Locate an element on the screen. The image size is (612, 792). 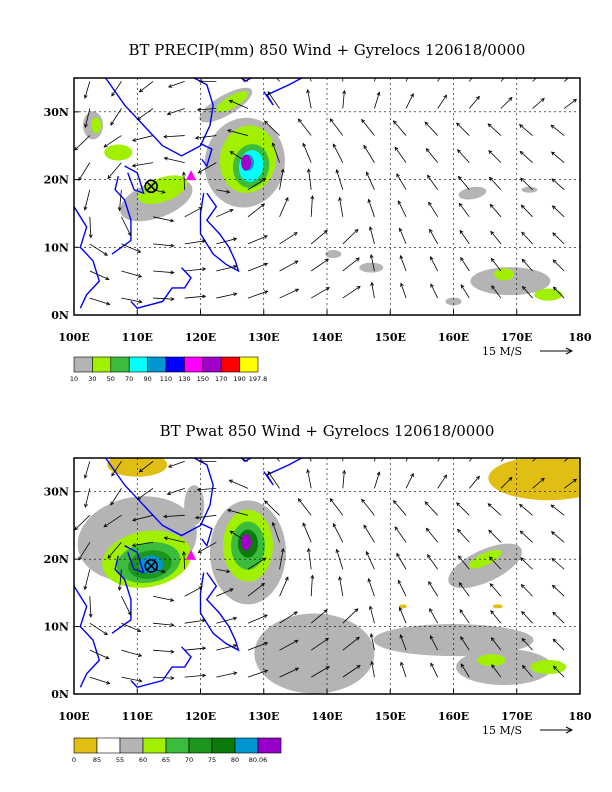
x-tick-label: 150E is located at coordinates (390, 716).